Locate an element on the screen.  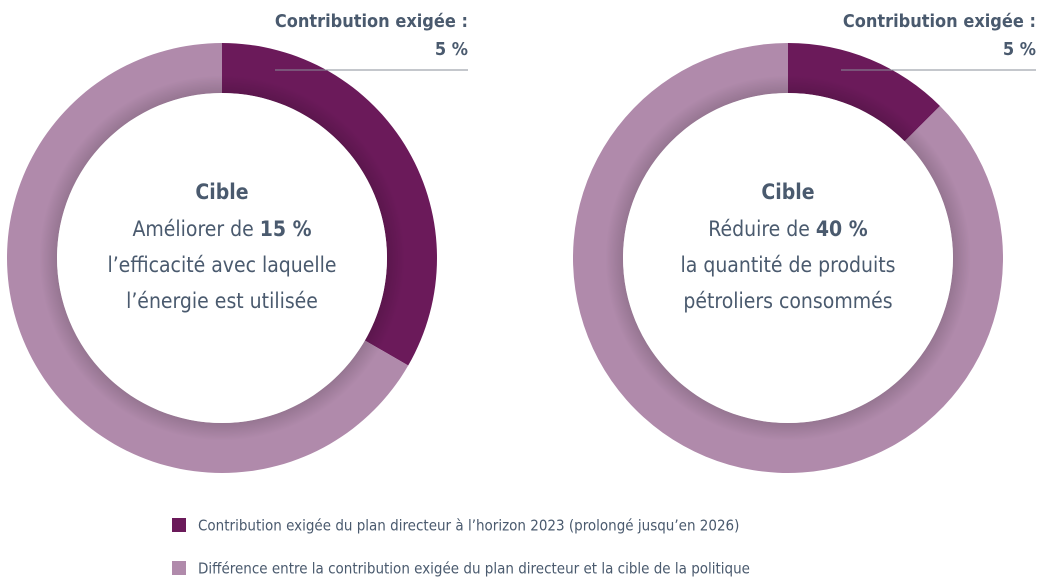
target-verb: Réduire de is located at coordinates (759, 229).